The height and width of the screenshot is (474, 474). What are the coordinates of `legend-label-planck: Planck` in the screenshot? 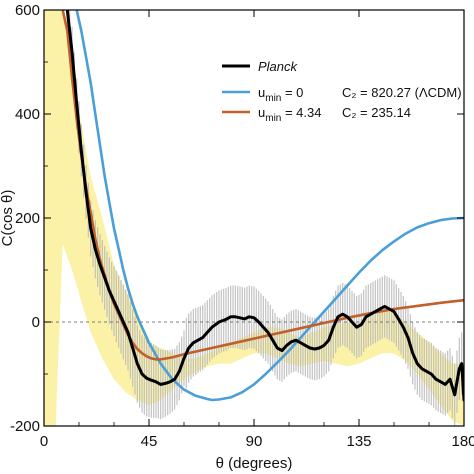 It's located at (278, 66).